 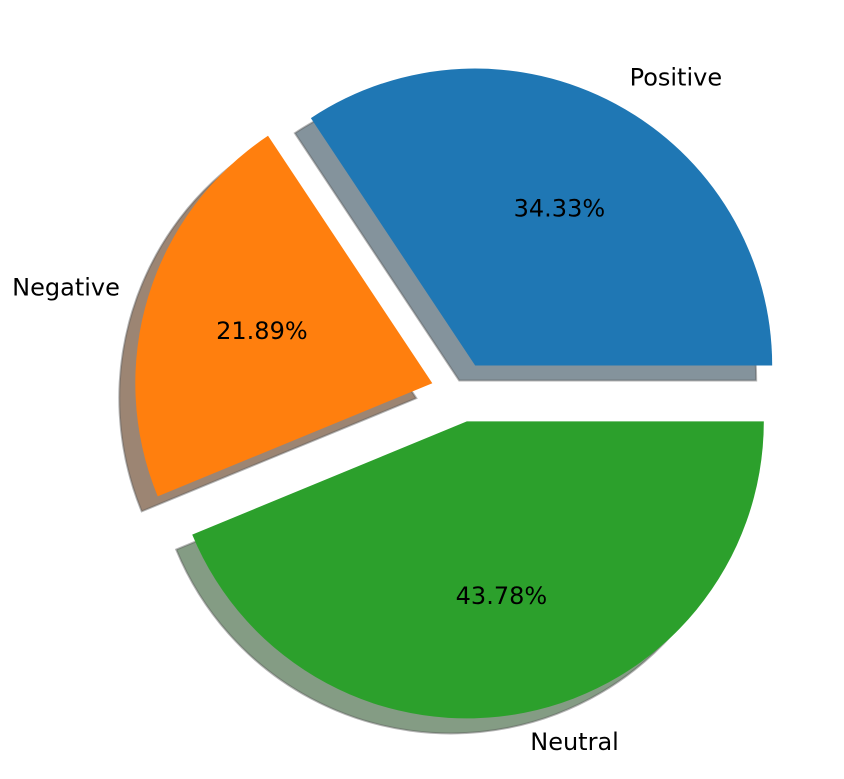 What do you see at coordinates (262, 331) in the screenshot?
I see `pie-pct-negative: 21.89%` at bounding box center [262, 331].